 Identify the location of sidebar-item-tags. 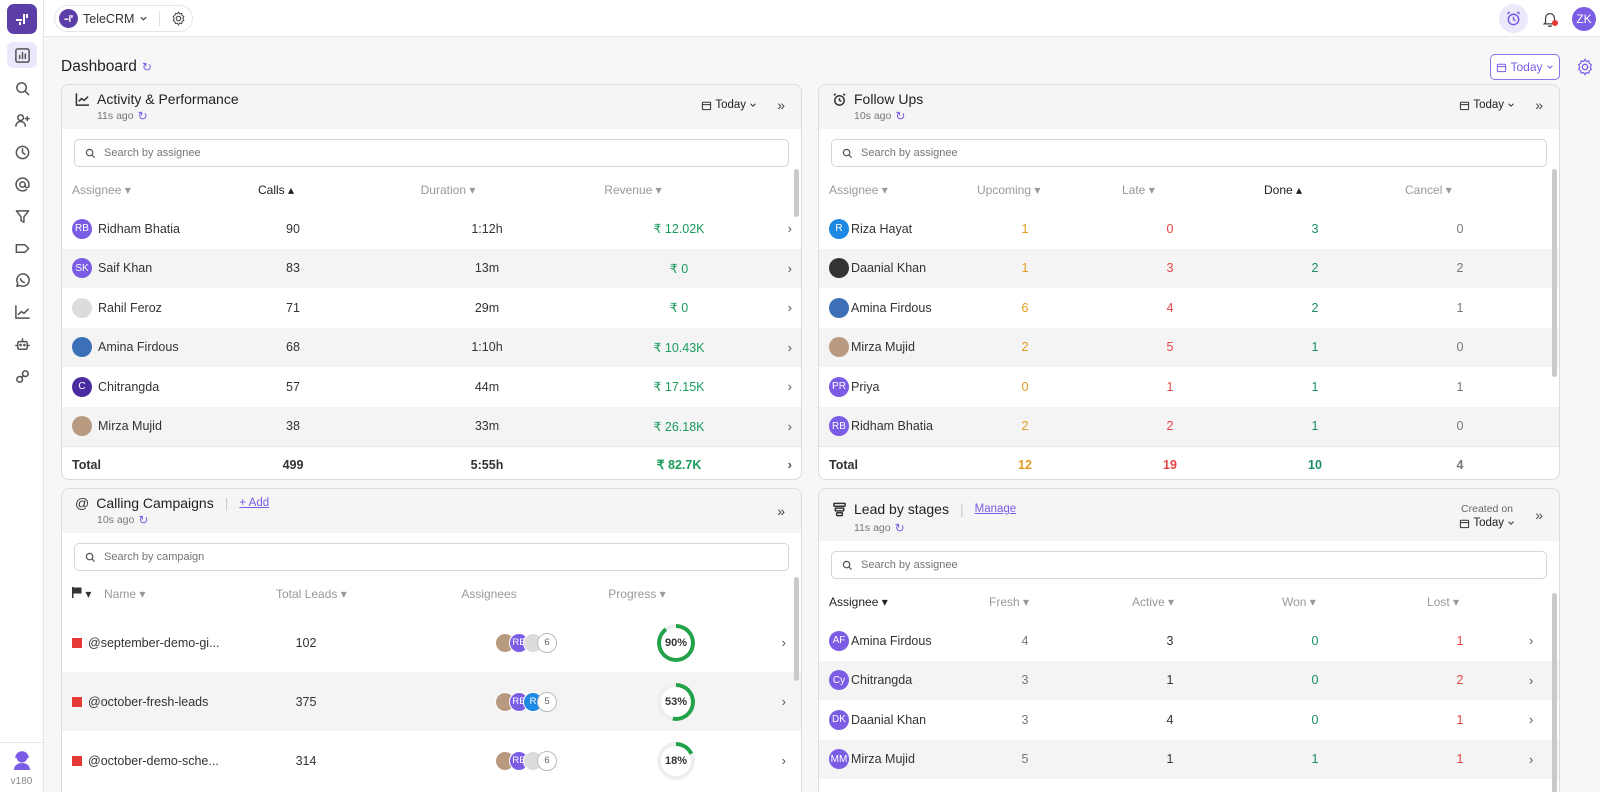
(22, 248).